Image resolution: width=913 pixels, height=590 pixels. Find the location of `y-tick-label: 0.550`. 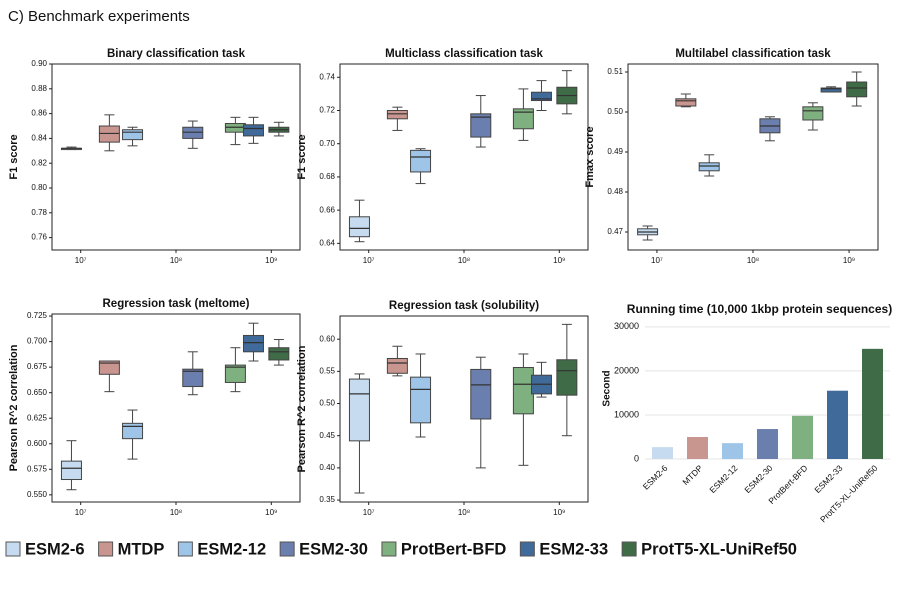

y-tick-label: 0.550 is located at coordinates (37, 494).